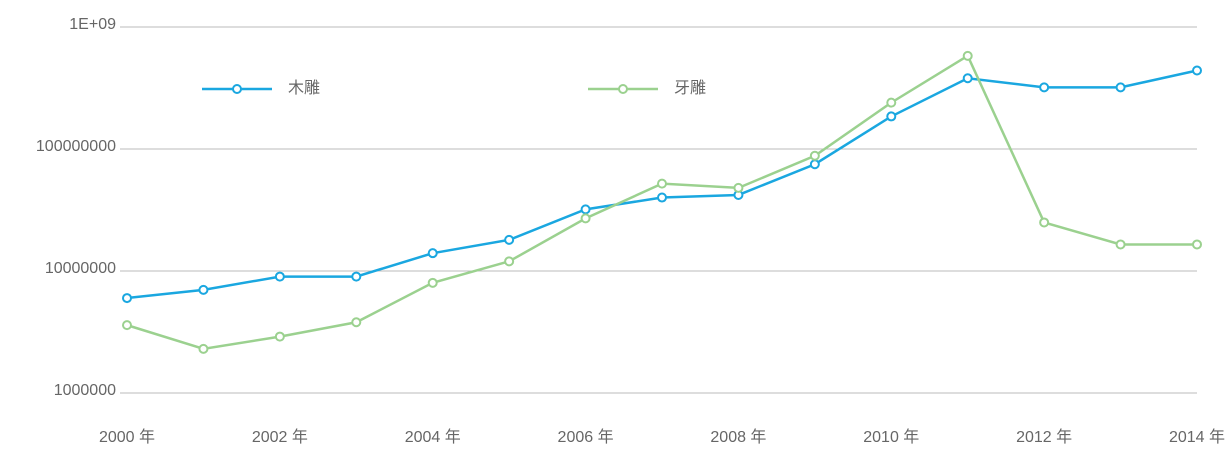 Image resolution: width=1229 pixels, height=449 pixels. Describe the element at coordinates (80, 268) in the screenshot. I see `y-tick-label: 10000000` at that location.